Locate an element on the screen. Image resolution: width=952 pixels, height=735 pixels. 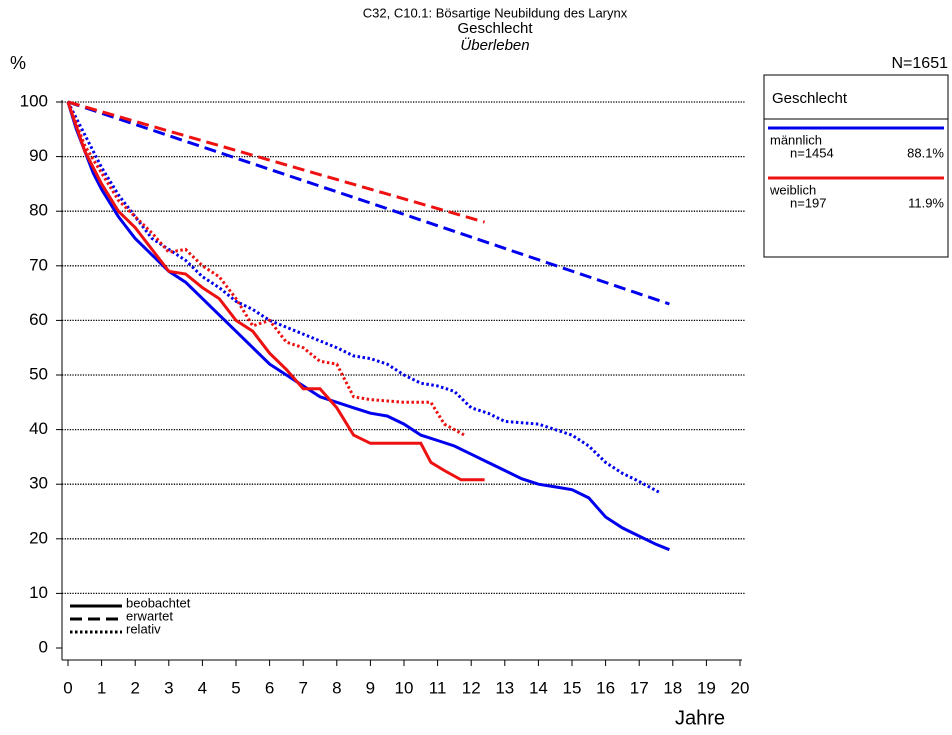
y-axis-label: % is located at coordinates (18, 63).